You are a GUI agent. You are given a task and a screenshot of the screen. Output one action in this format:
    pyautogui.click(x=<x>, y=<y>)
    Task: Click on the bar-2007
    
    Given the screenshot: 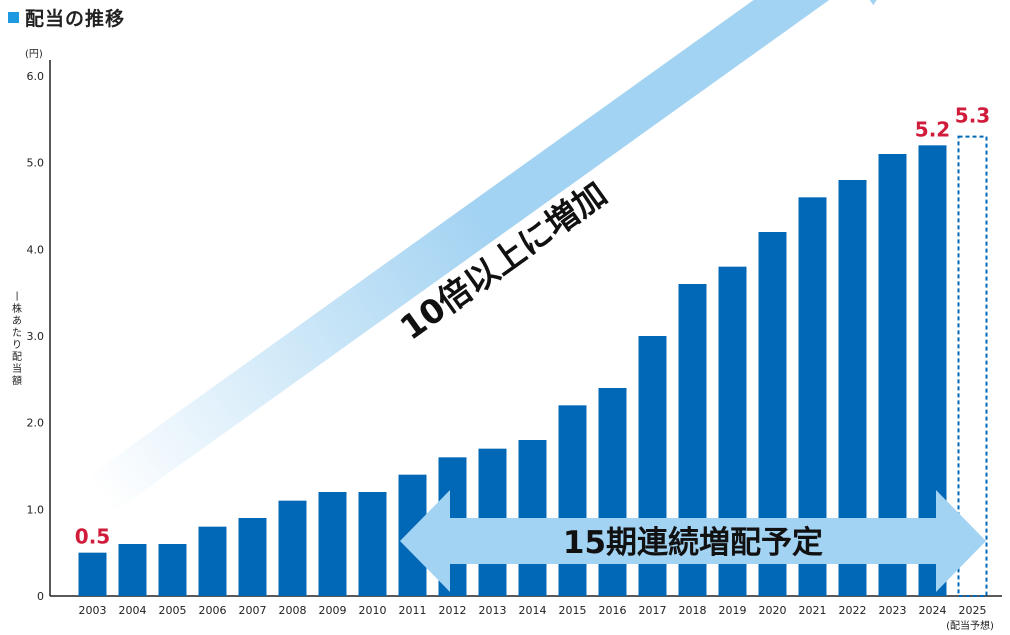 What is the action you would take?
    pyautogui.click(x=252, y=557)
    